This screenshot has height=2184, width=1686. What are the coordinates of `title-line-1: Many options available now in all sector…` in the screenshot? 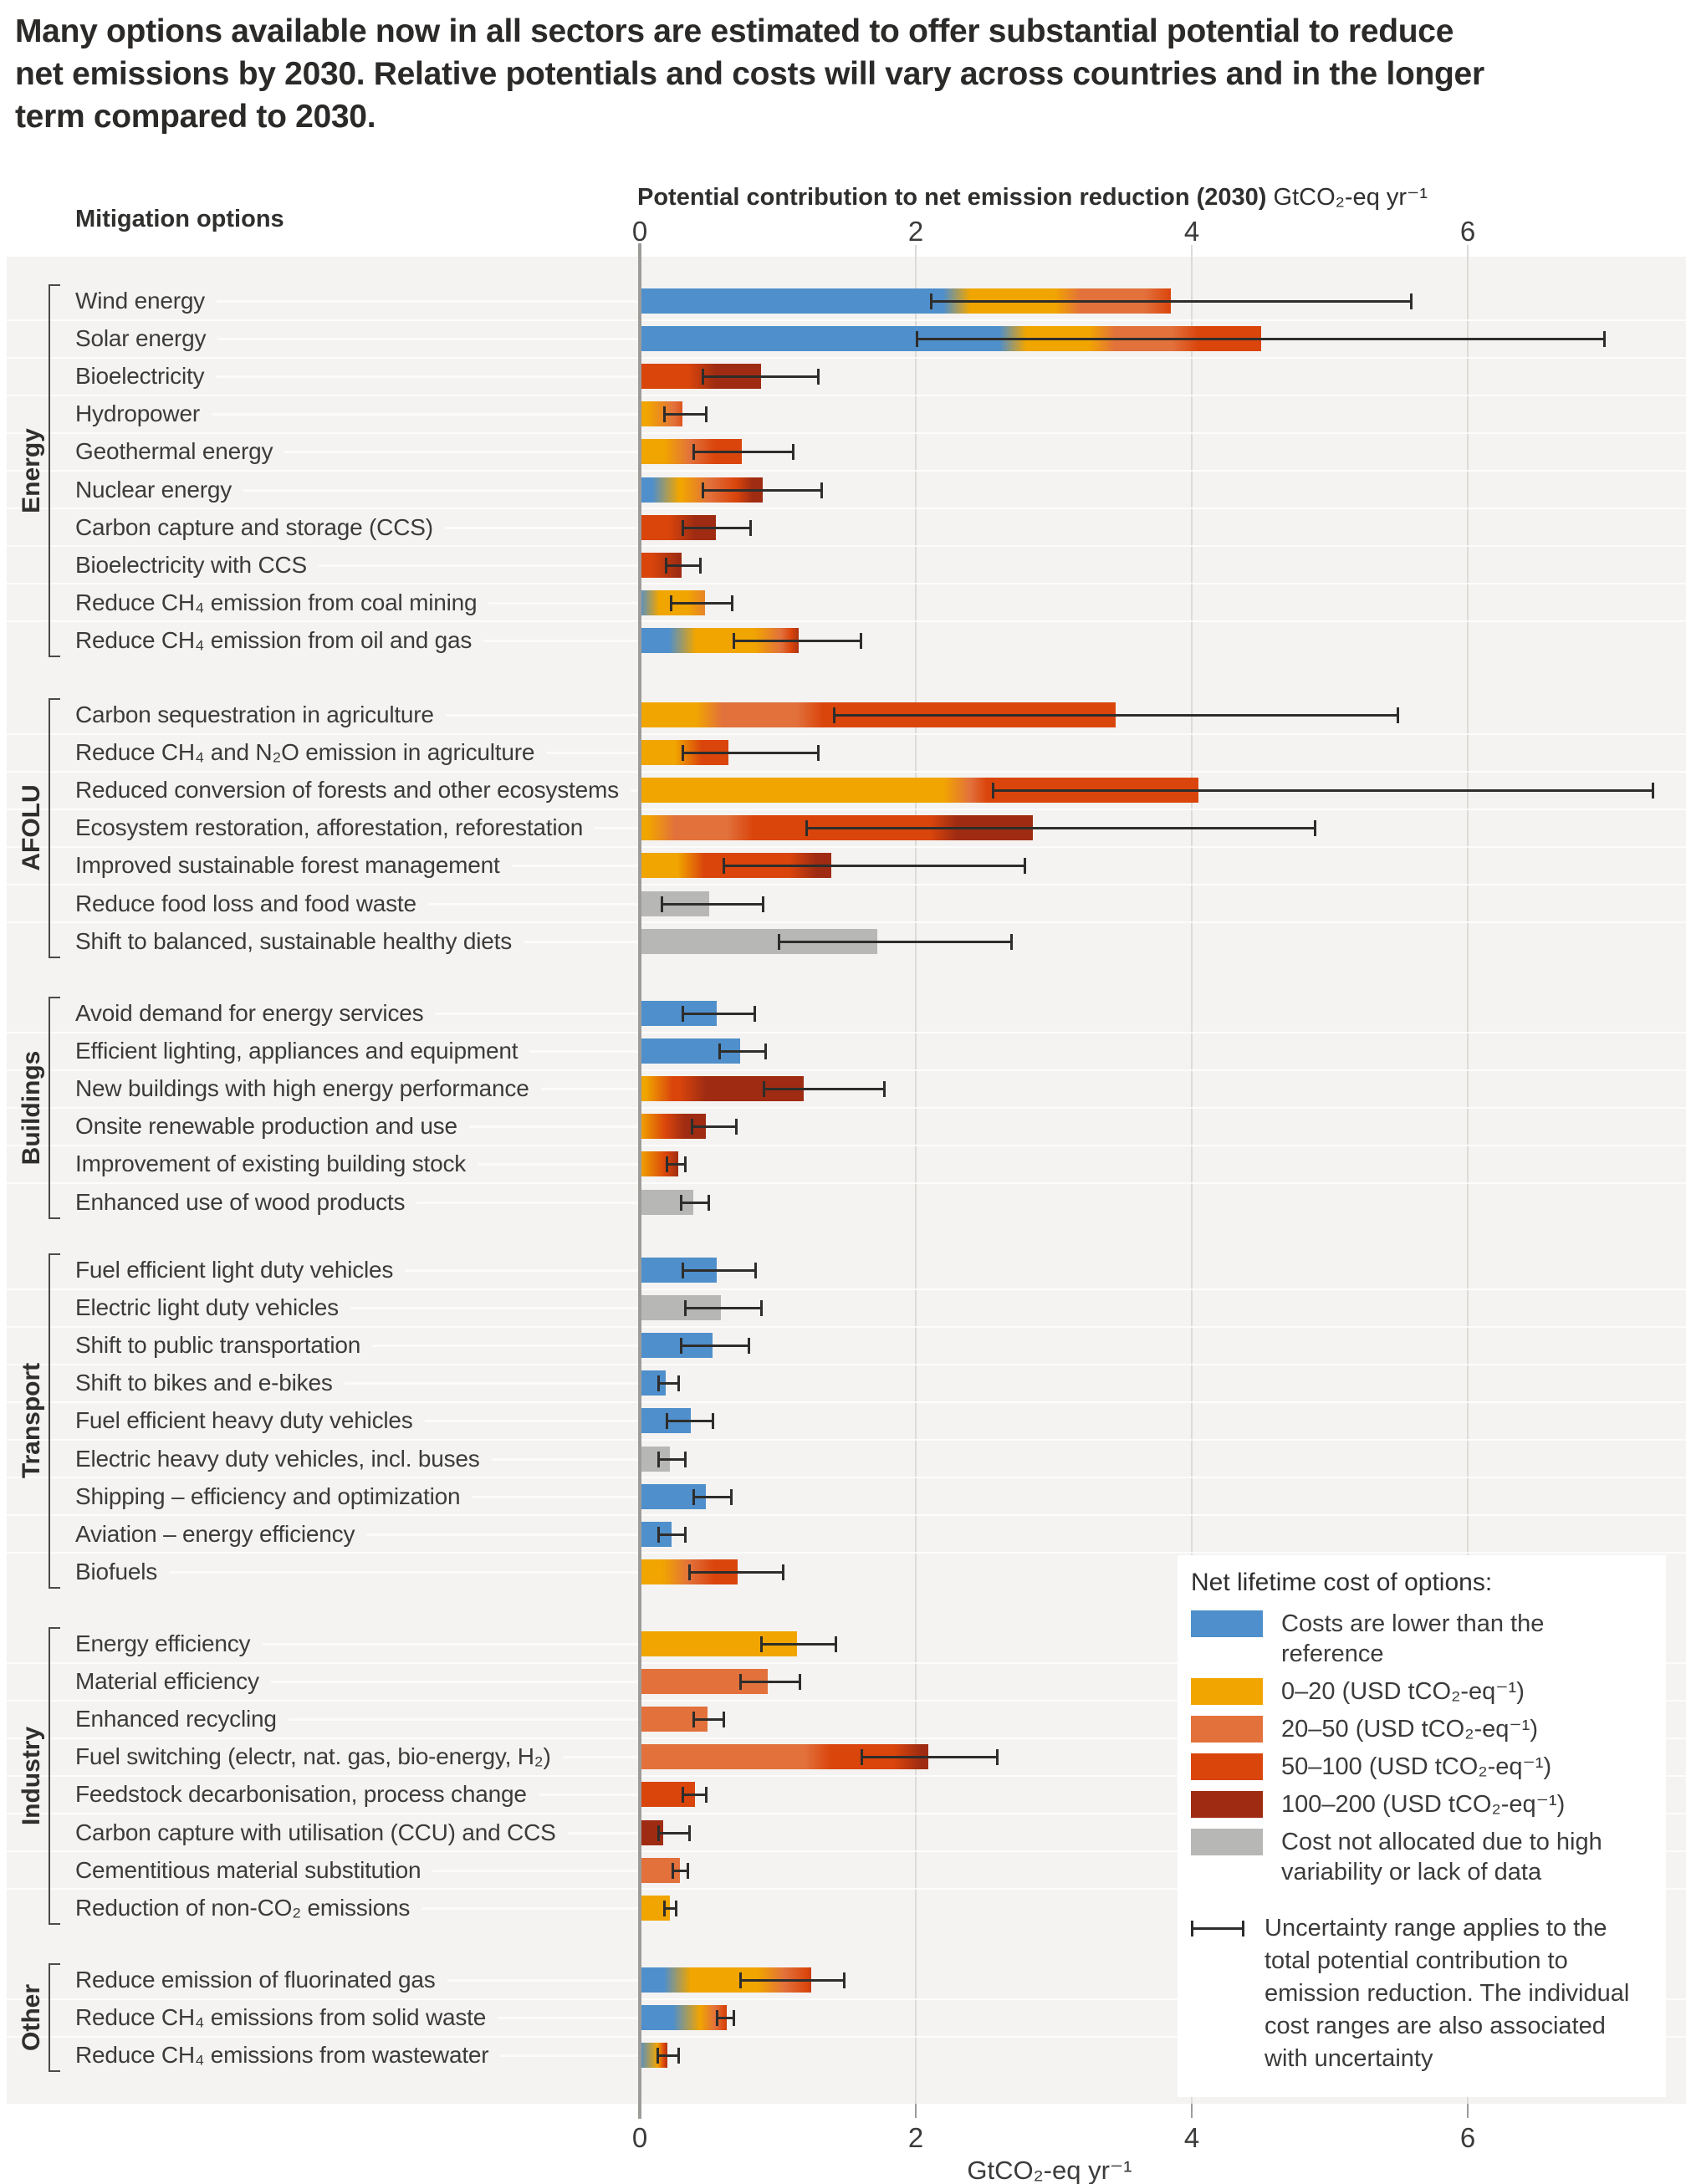 It's located at (734, 31).